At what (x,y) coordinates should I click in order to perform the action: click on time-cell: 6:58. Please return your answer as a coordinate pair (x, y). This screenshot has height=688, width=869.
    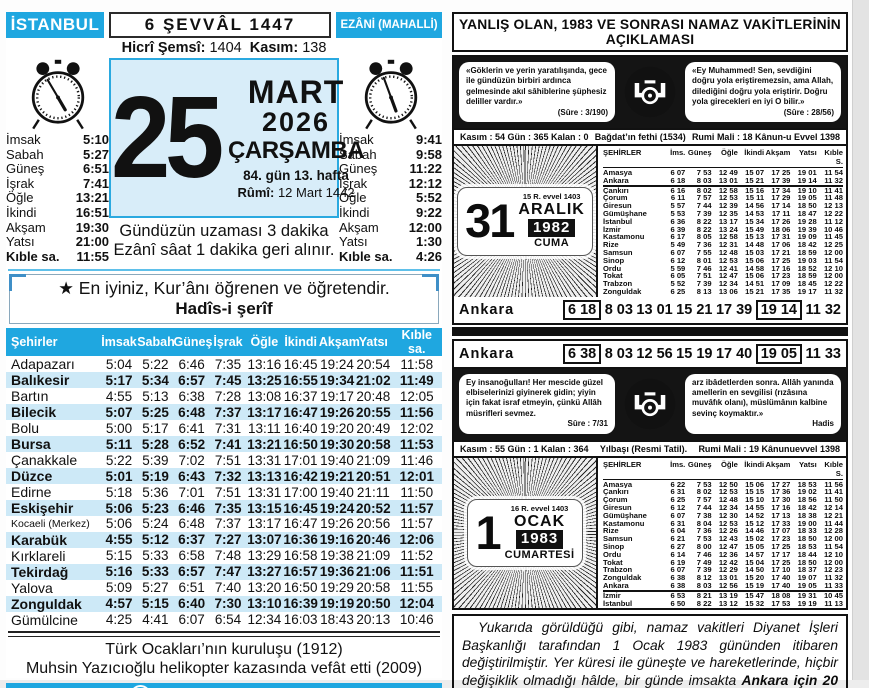
    Looking at the image, I should click on (191, 556).